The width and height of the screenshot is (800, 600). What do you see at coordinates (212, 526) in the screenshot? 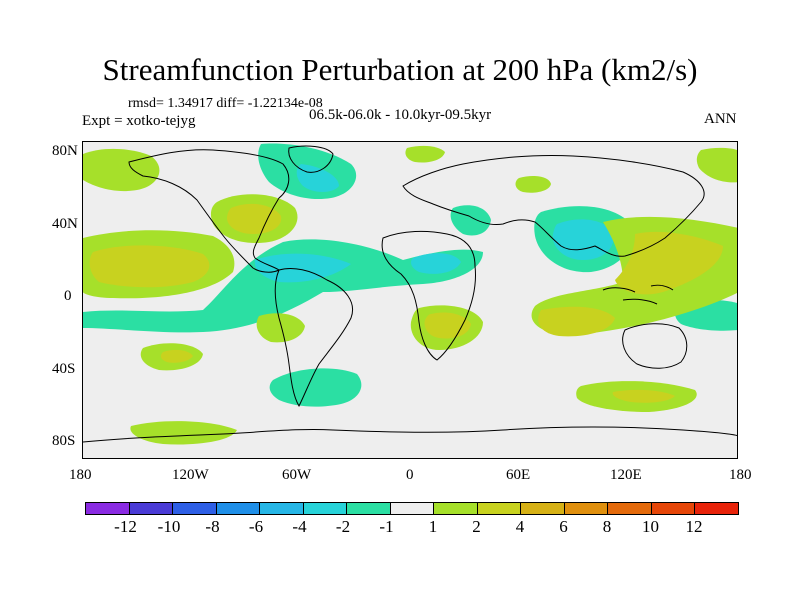
I see `colorbar-label: -8` at bounding box center [212, 526].